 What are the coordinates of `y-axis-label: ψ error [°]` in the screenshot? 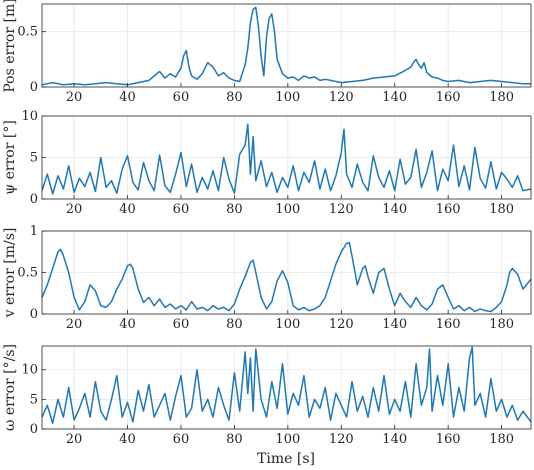 It's located at (10, 157).